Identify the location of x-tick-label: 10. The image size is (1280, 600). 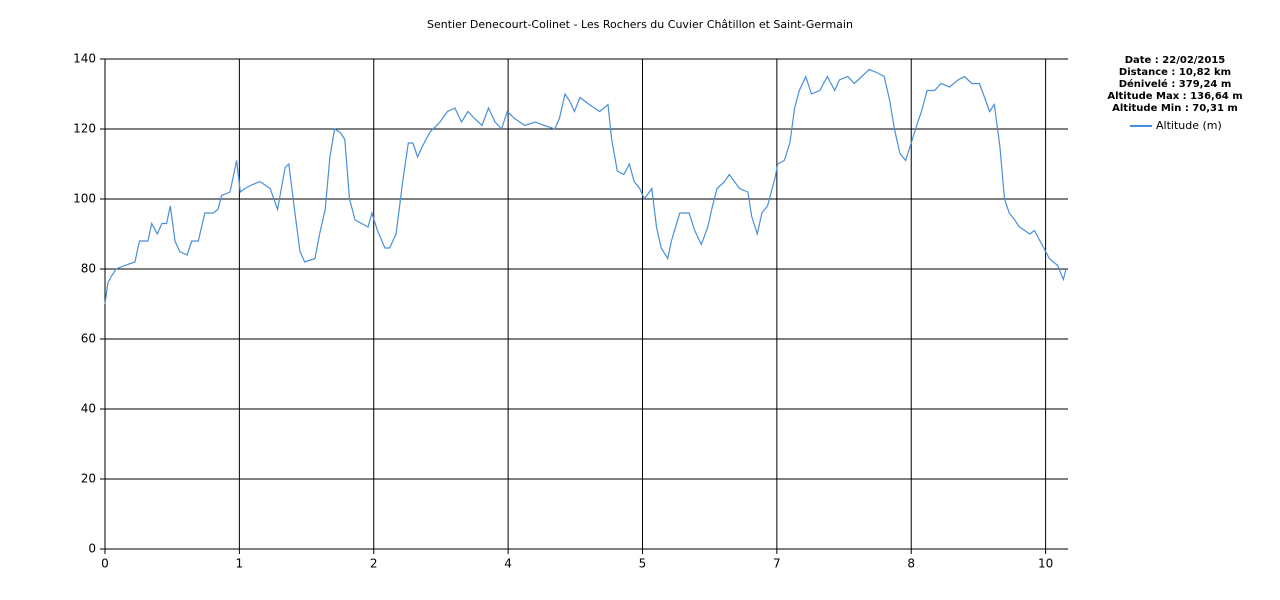
(1045, 564).